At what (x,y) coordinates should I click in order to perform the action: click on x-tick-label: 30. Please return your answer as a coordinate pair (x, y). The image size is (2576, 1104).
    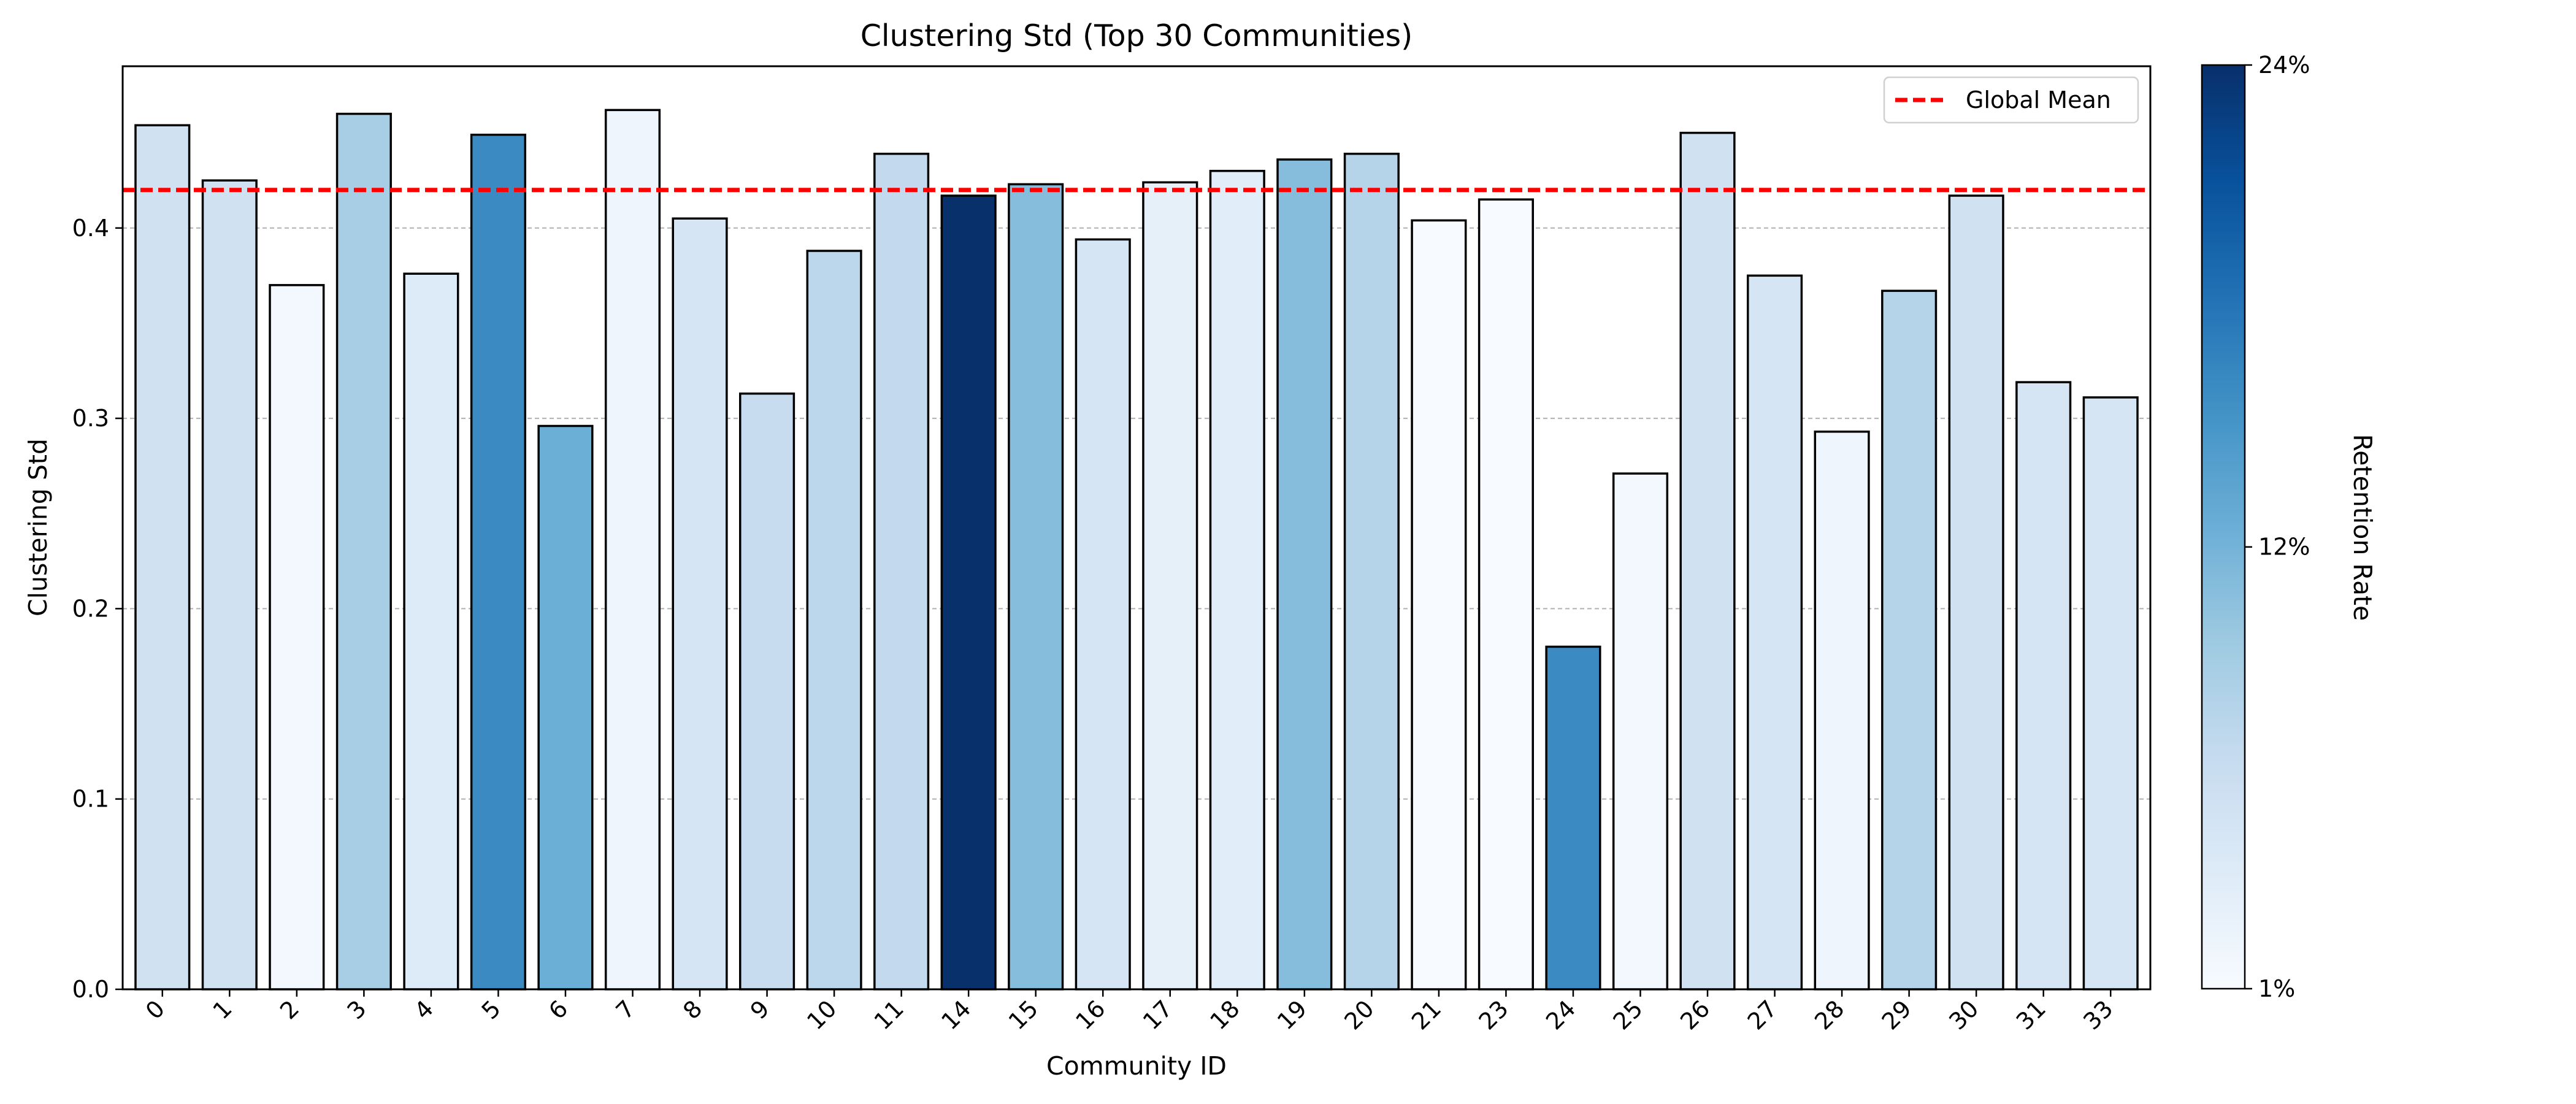
    Looking at the image, I should click on (1964, 1015).